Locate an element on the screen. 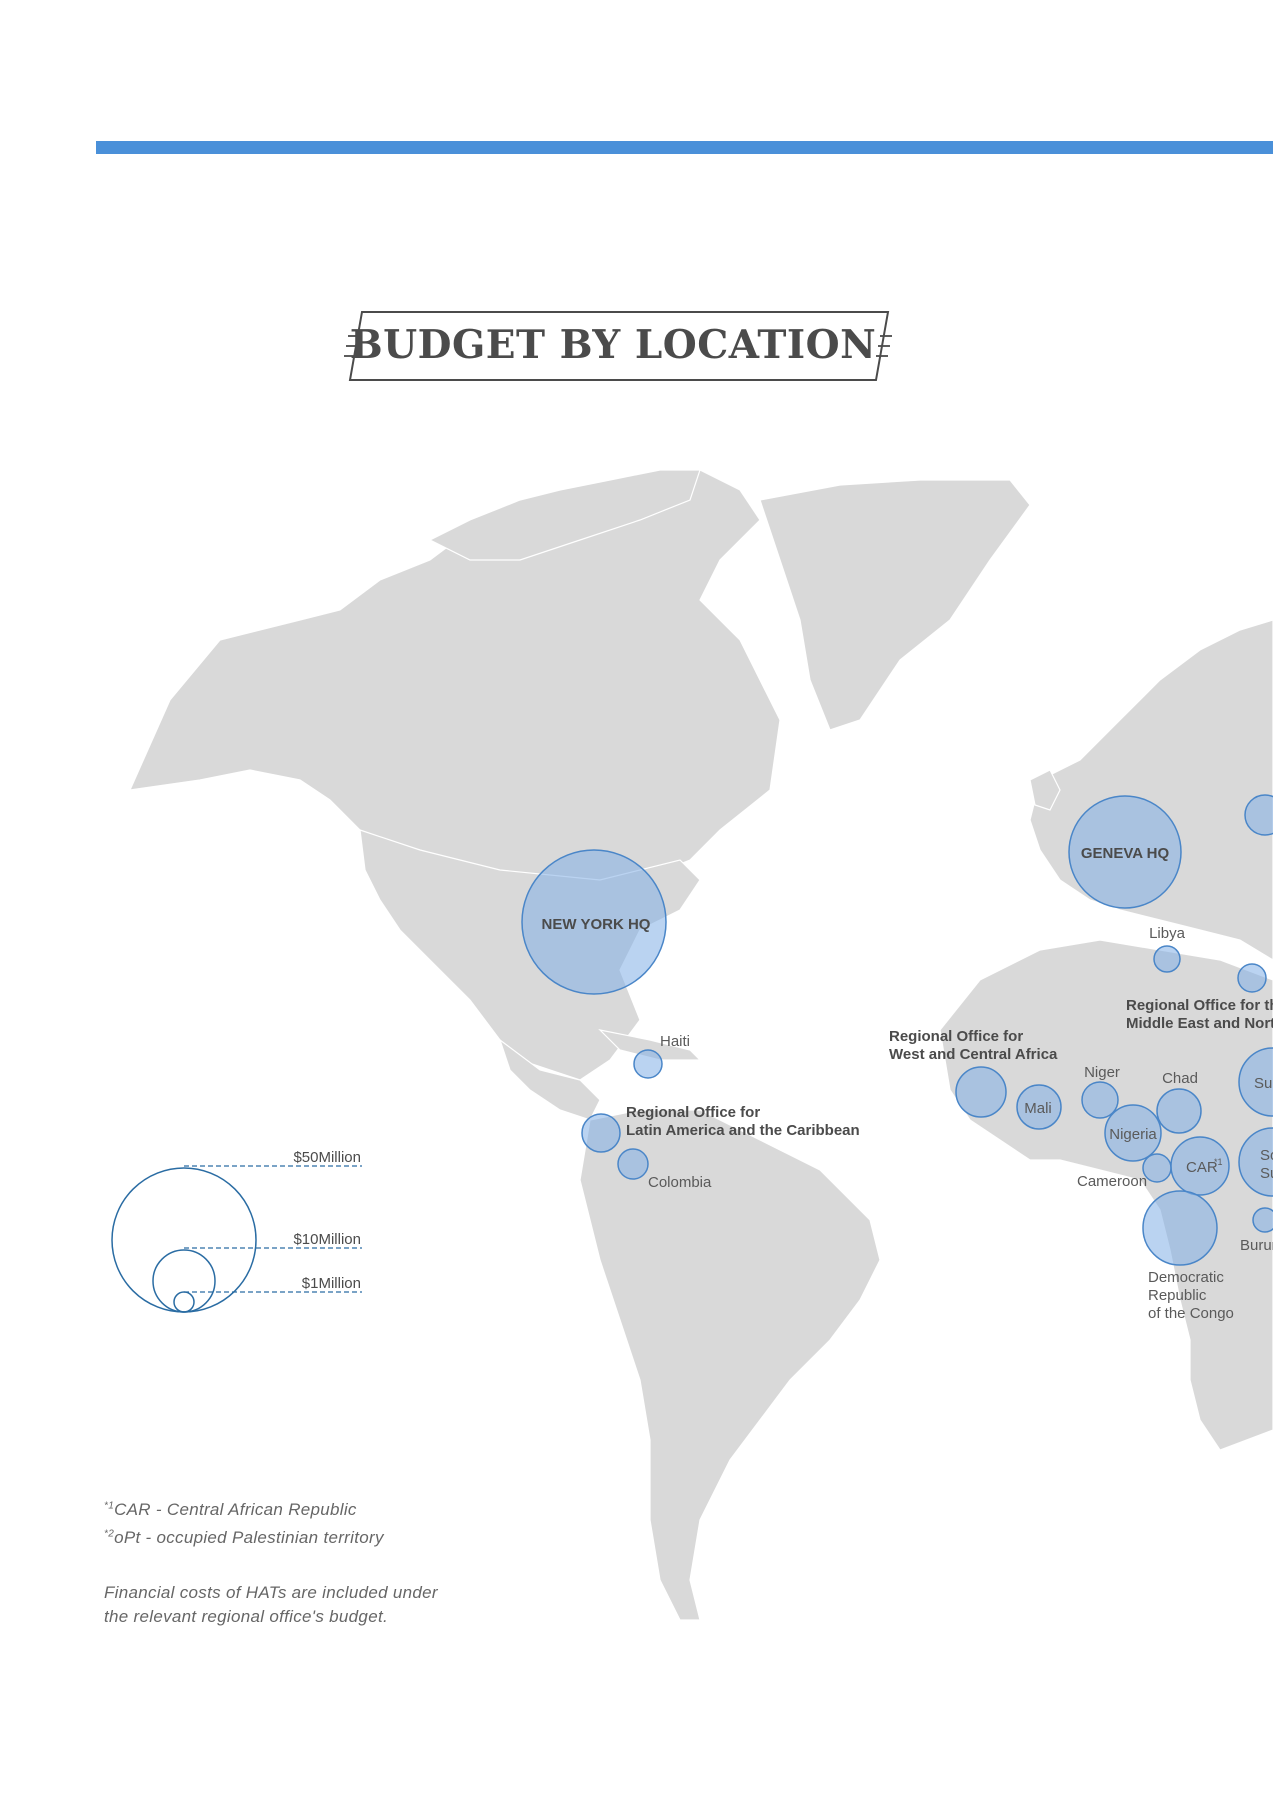  bubble-egypt is located at coordinates (1252, 978).